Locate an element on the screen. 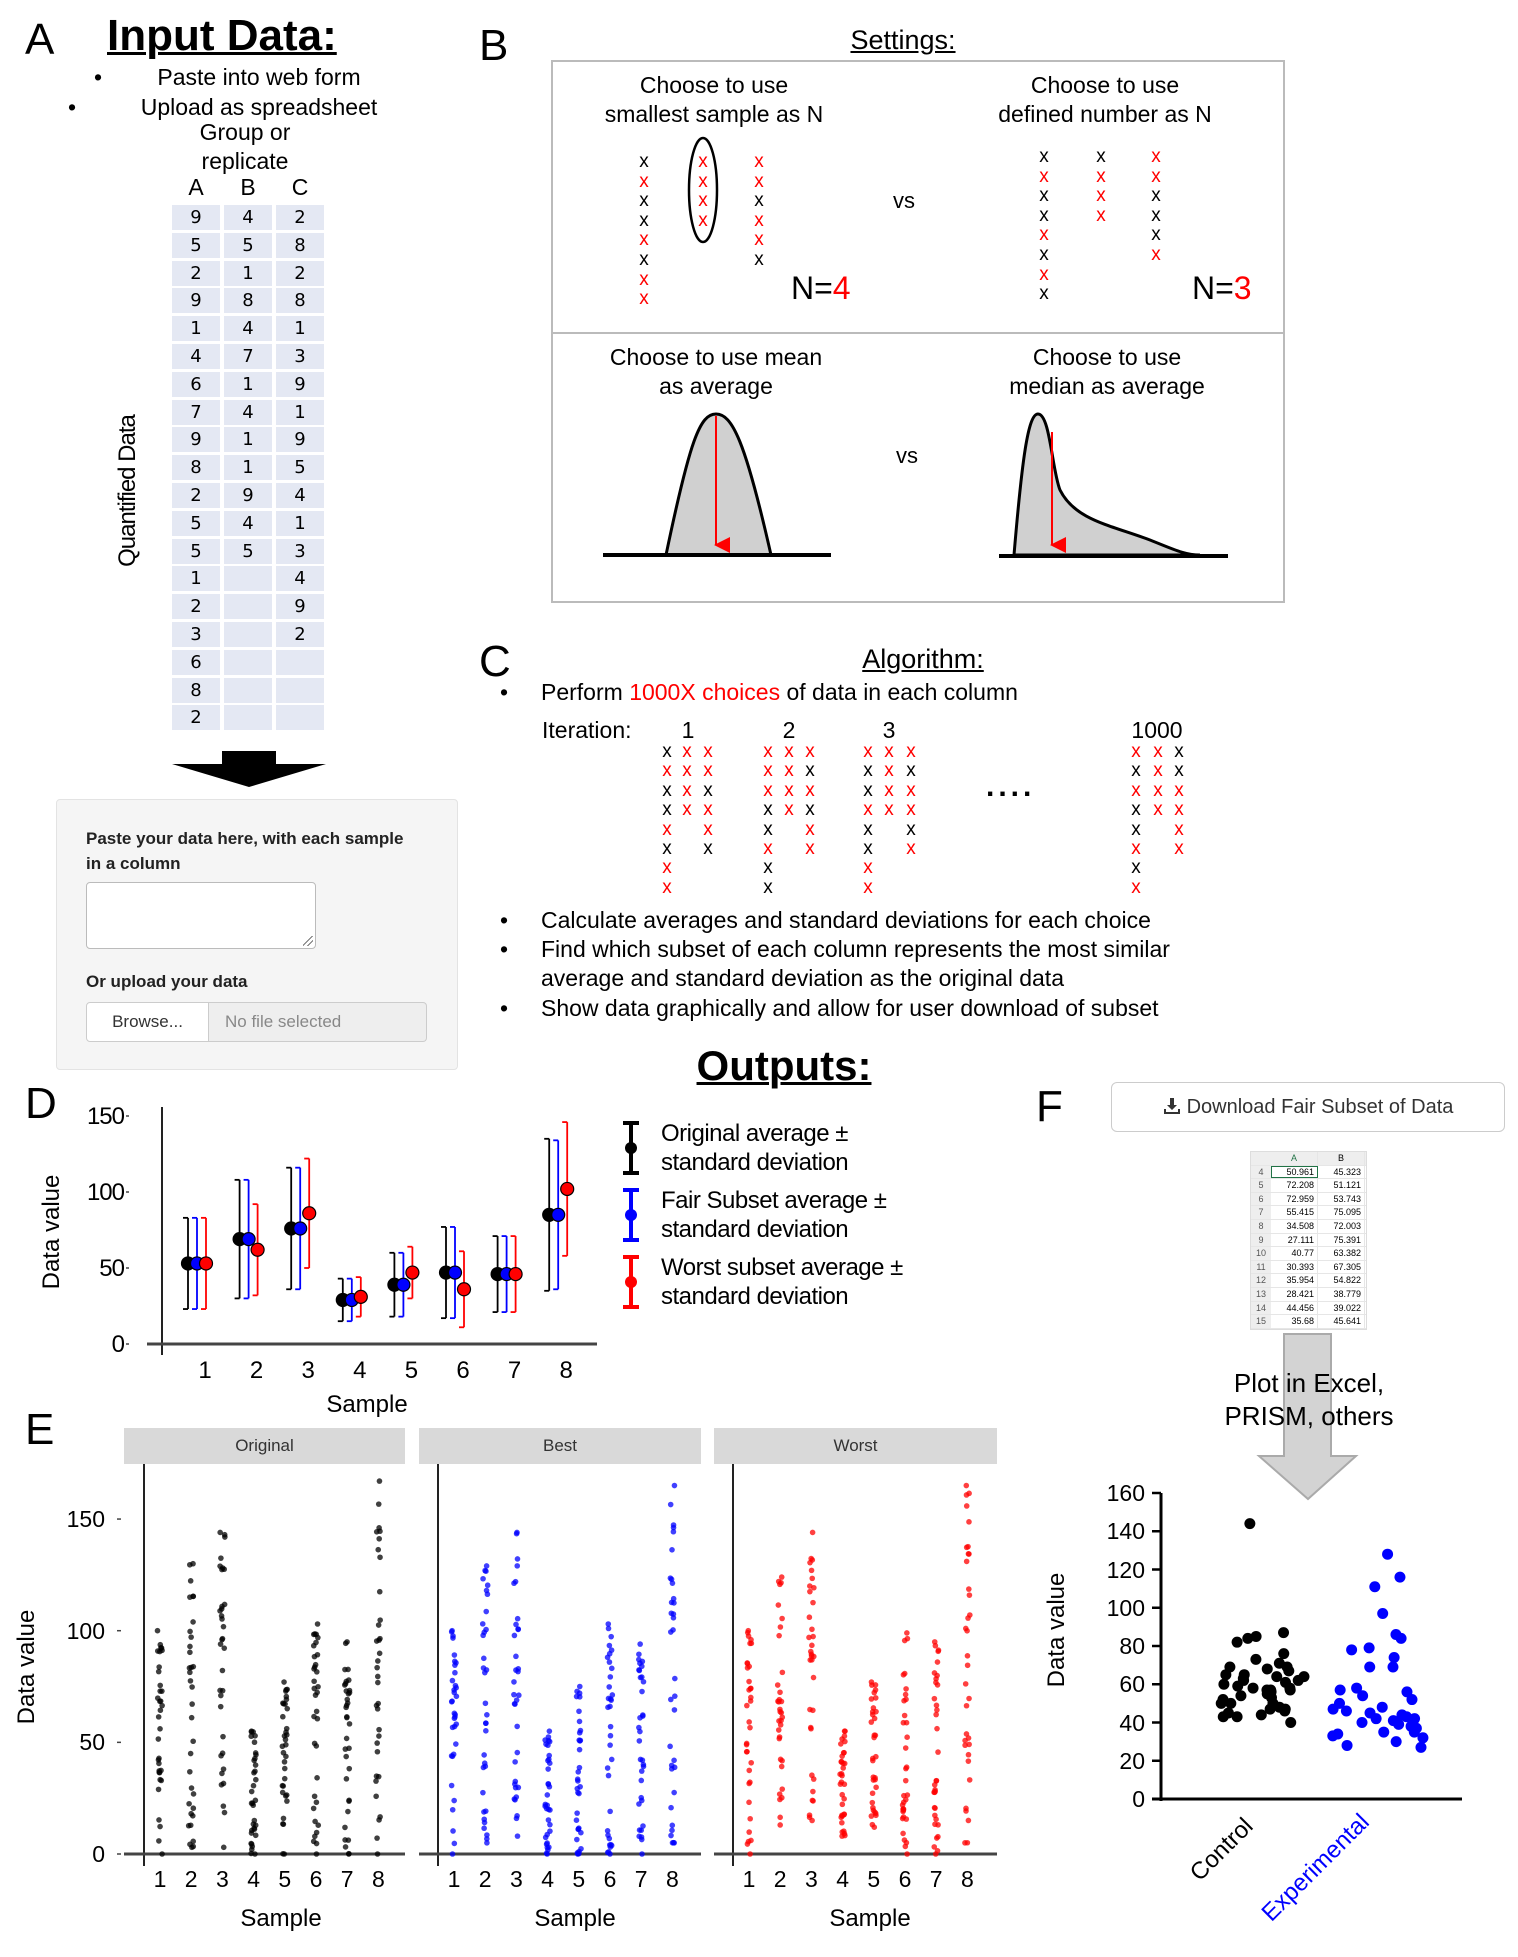 The height and width of the screenshot is (1957, 1518). cell-b: 53.743 is located at coordinates (1341, 1199).